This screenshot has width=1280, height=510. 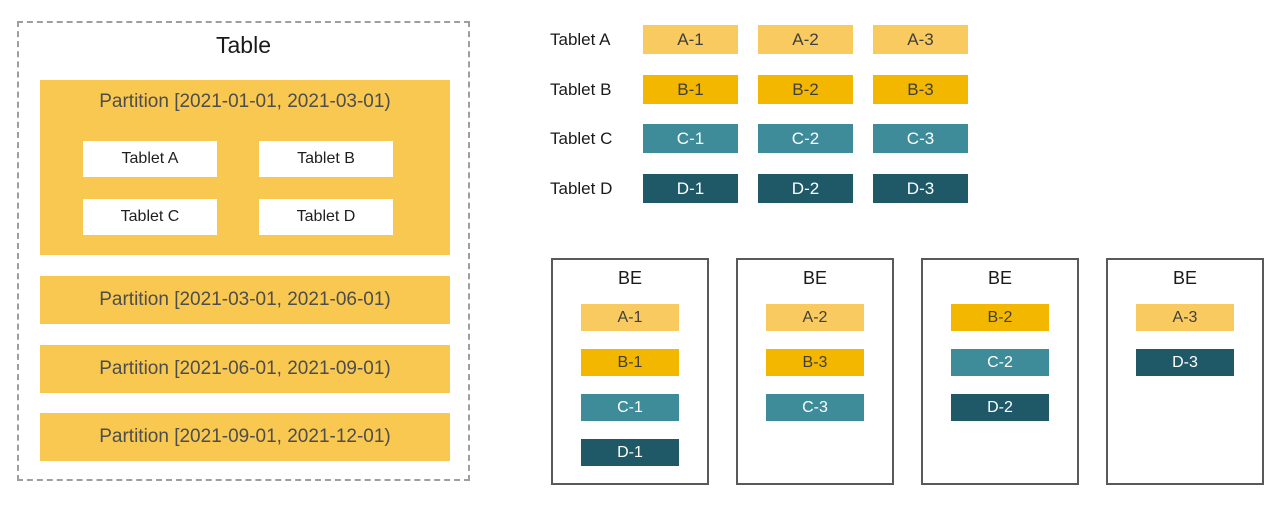 I want to click on partition-box: Partition [2021-09-01, 2021-12-01), so click(x=245, y=437).